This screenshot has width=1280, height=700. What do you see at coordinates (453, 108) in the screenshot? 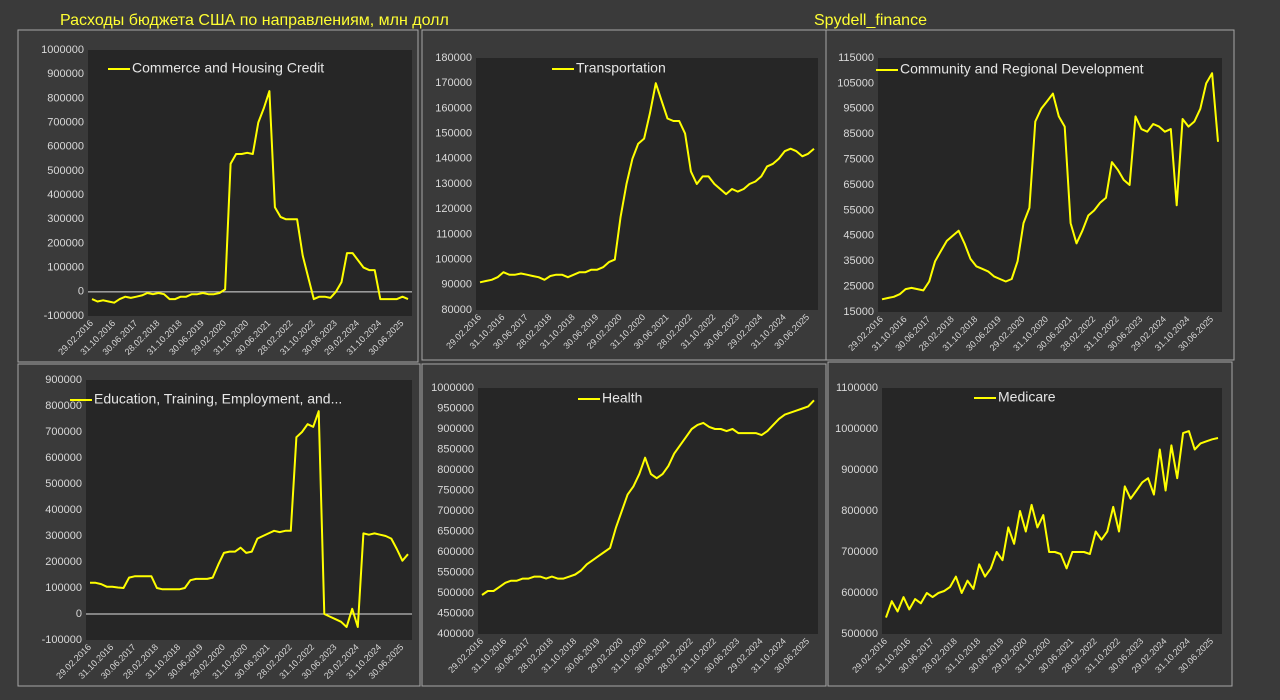
I see `y-tick-label: 160000` at bounding box center [453, 108].